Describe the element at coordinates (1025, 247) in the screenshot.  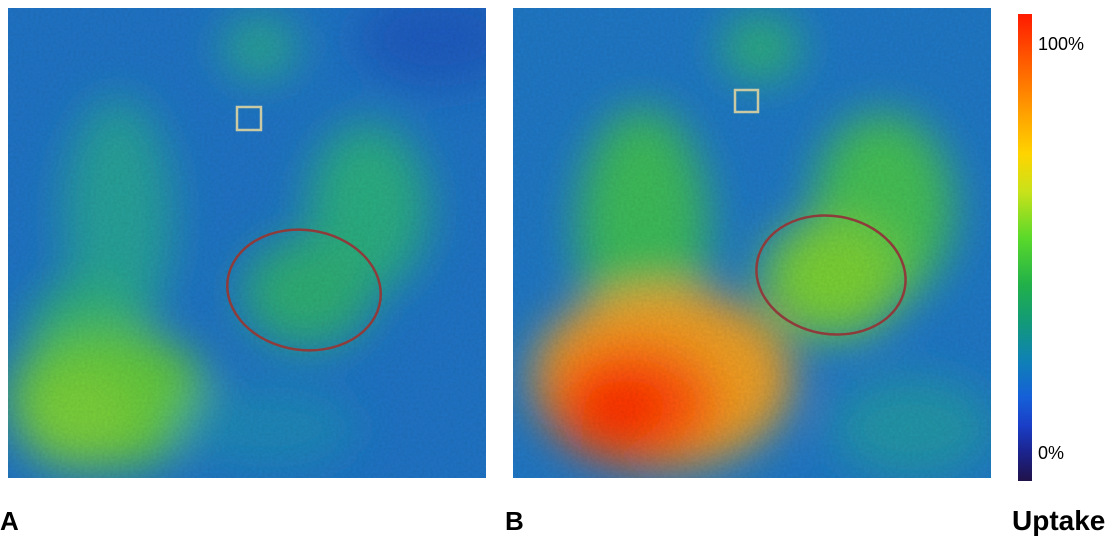
I see `uptake-colorbar` at that location.